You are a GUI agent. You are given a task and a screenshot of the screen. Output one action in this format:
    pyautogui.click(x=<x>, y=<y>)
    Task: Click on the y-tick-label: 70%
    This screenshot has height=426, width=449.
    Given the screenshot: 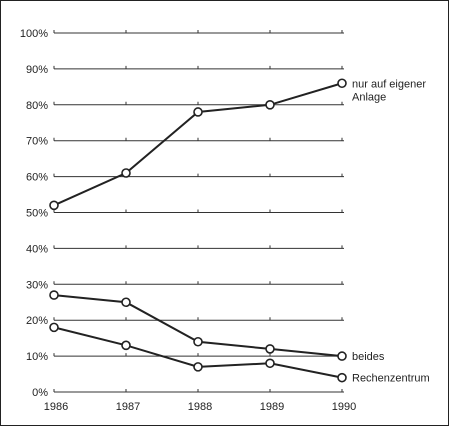 What is the action you would take?
    pyautogui.click(x=37, y=142)
    